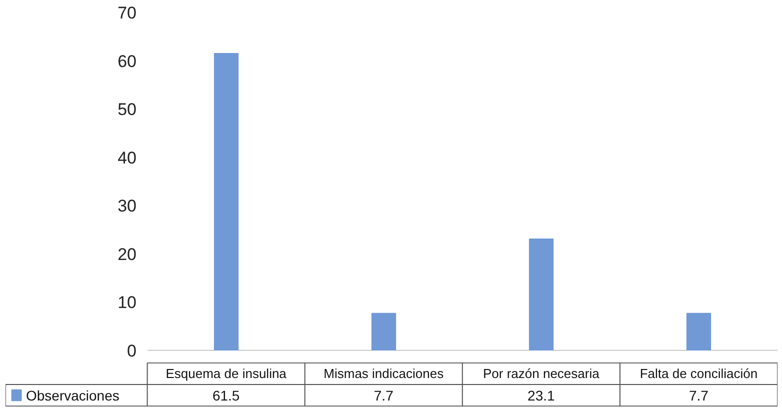 Image resolution: width=782 pixels, height=414 pixels. What do you see at coordinates (541, 374) in the screenshot?
I see `x-tick-label: Por razón necesaria` at bounding box center [541, 374].